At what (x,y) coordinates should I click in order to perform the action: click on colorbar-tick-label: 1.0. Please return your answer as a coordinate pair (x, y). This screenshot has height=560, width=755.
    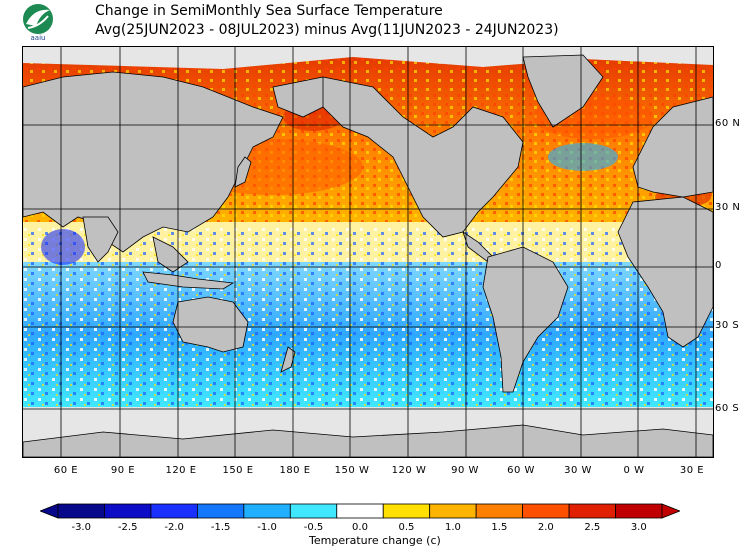
    Looking at the image, I should click on (452, 527).